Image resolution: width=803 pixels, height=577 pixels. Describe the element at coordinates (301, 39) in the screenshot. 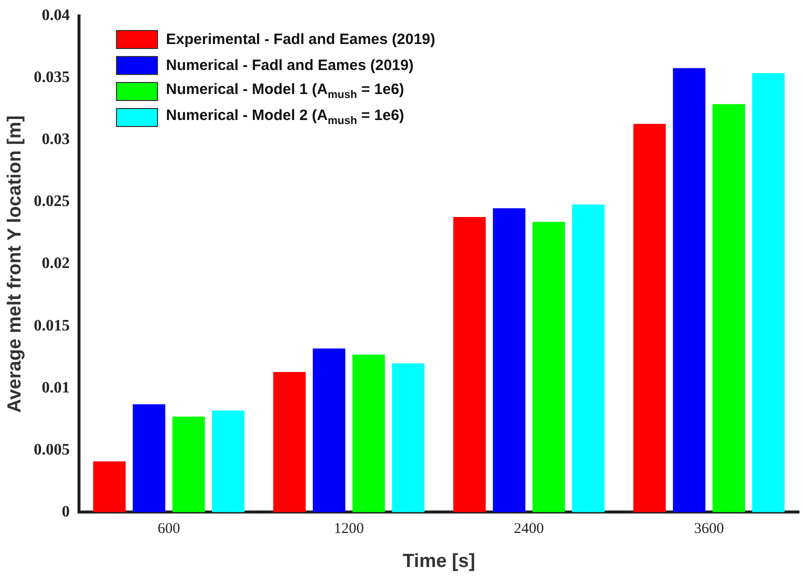

I see `legend-label: Experimental - Fadl and Eames (2019)` at that location.